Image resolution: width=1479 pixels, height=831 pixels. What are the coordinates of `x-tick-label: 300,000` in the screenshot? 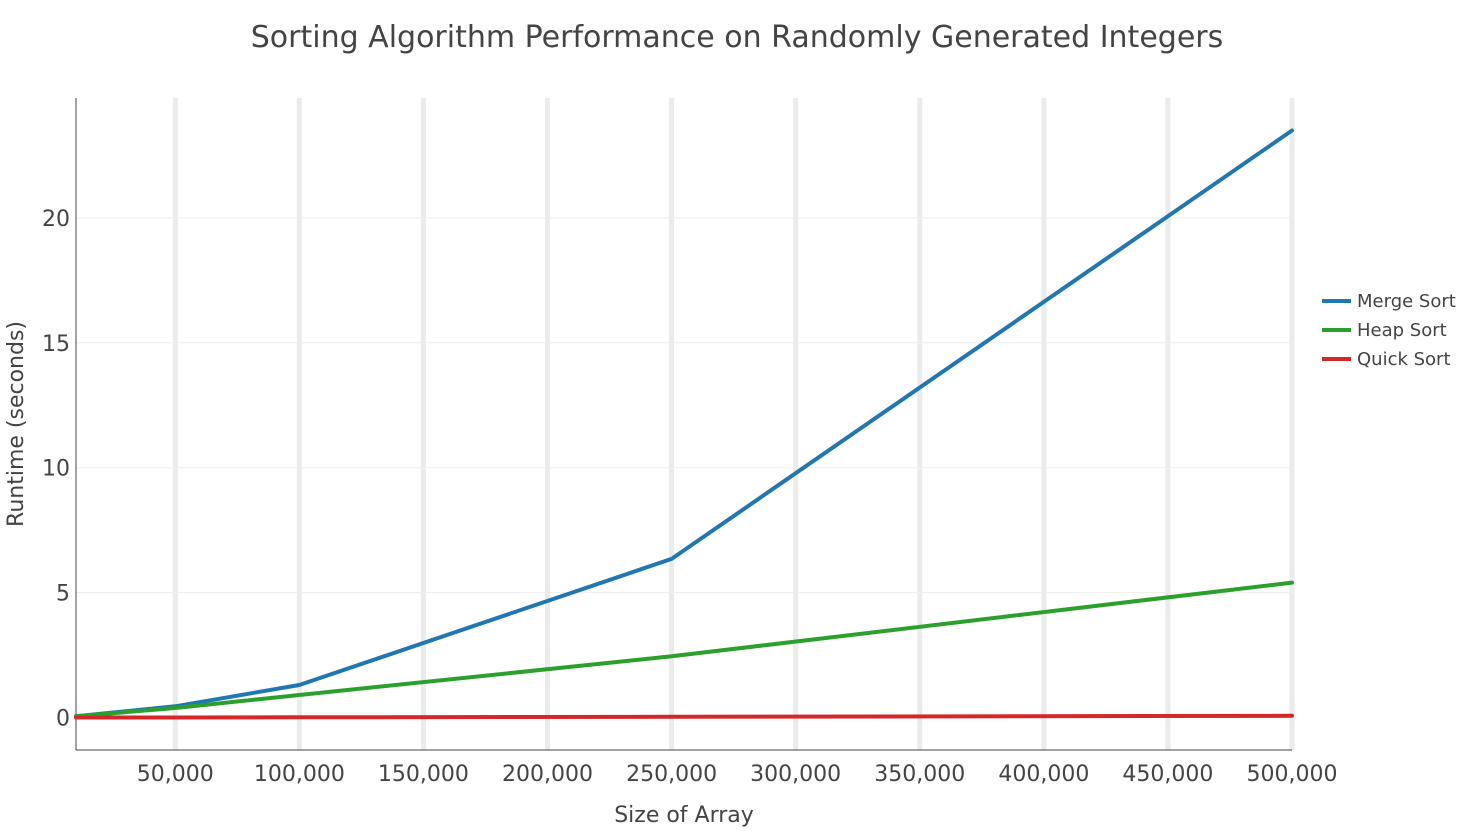 It's located at (795, 774).